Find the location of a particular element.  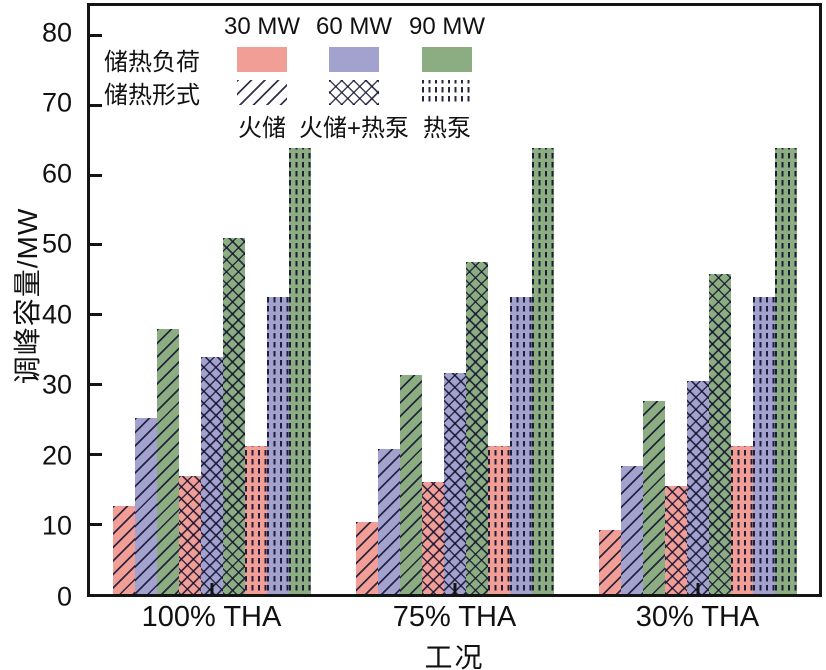

bar-100% THA-热泵-90 MW is located at coordinates (299, 370).